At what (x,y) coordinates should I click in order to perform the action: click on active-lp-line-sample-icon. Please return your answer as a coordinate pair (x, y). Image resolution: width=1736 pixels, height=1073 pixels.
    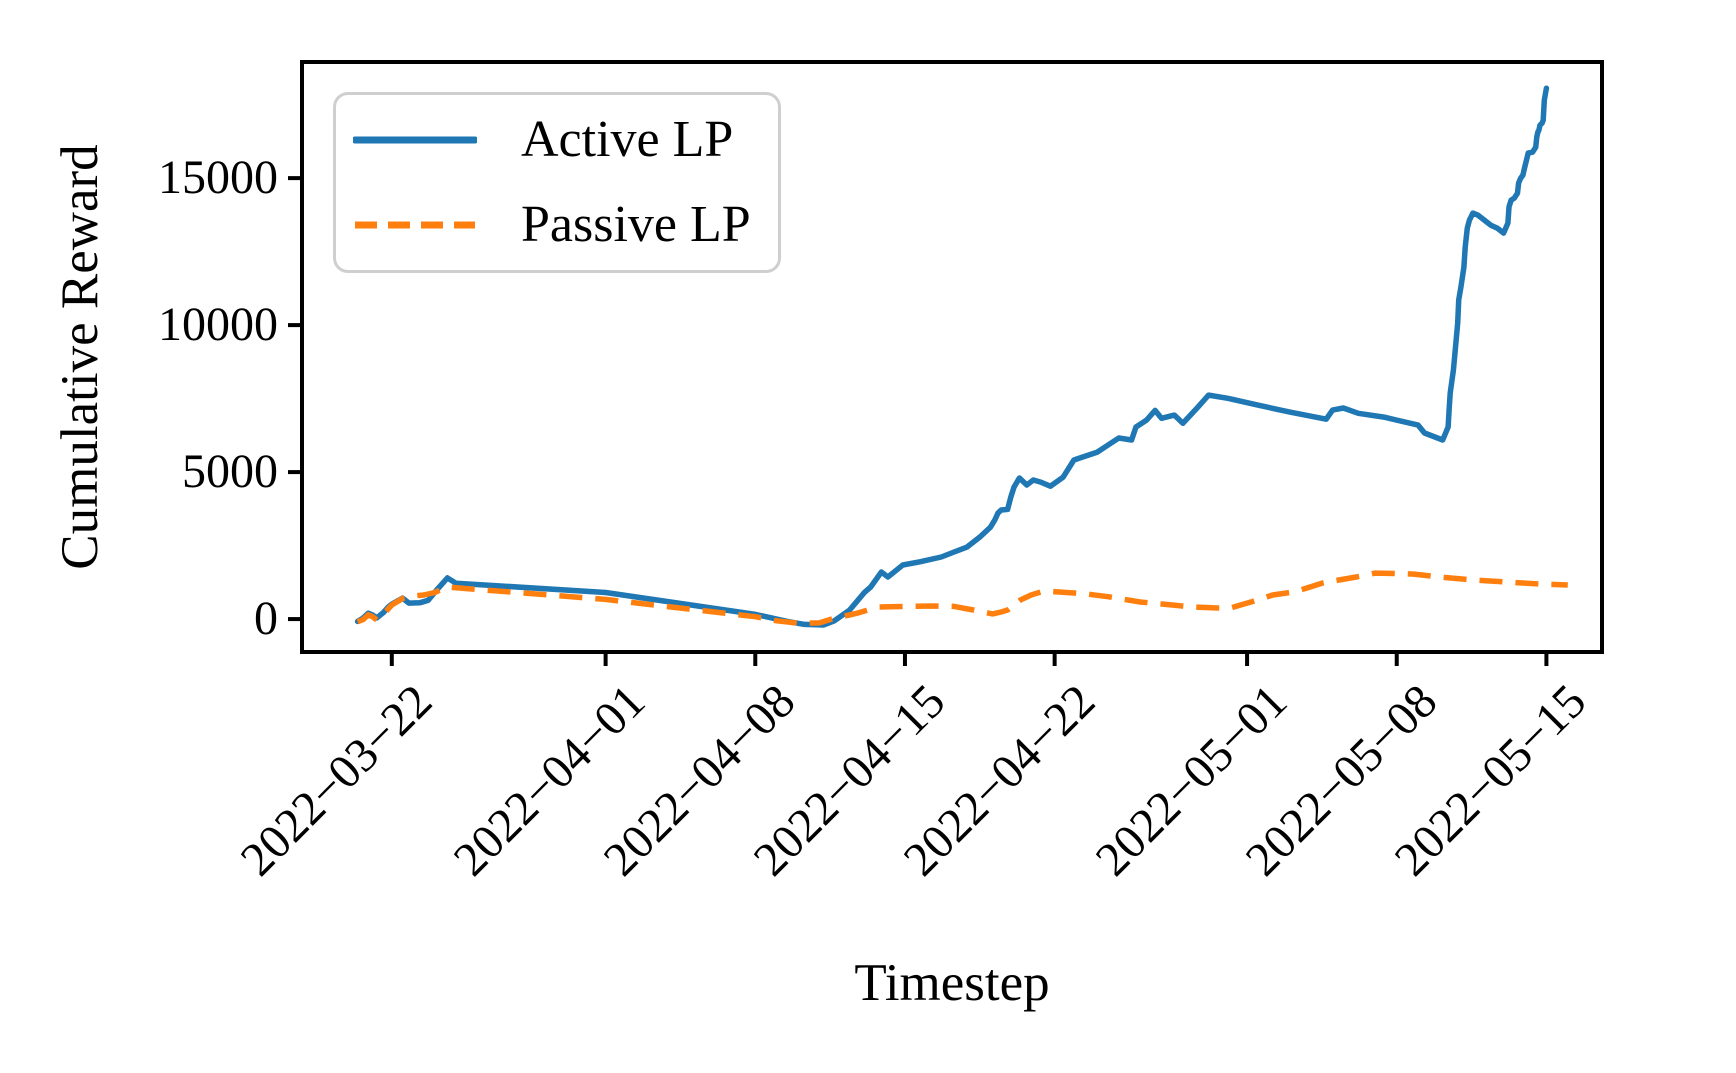
    Looking at the image, I should click on (415, 140).